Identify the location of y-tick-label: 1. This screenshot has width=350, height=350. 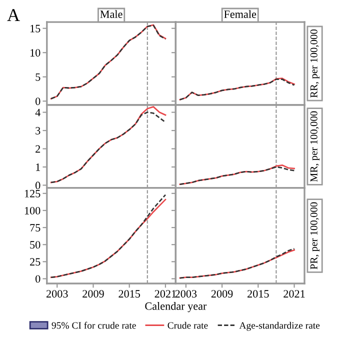
(38, 167).